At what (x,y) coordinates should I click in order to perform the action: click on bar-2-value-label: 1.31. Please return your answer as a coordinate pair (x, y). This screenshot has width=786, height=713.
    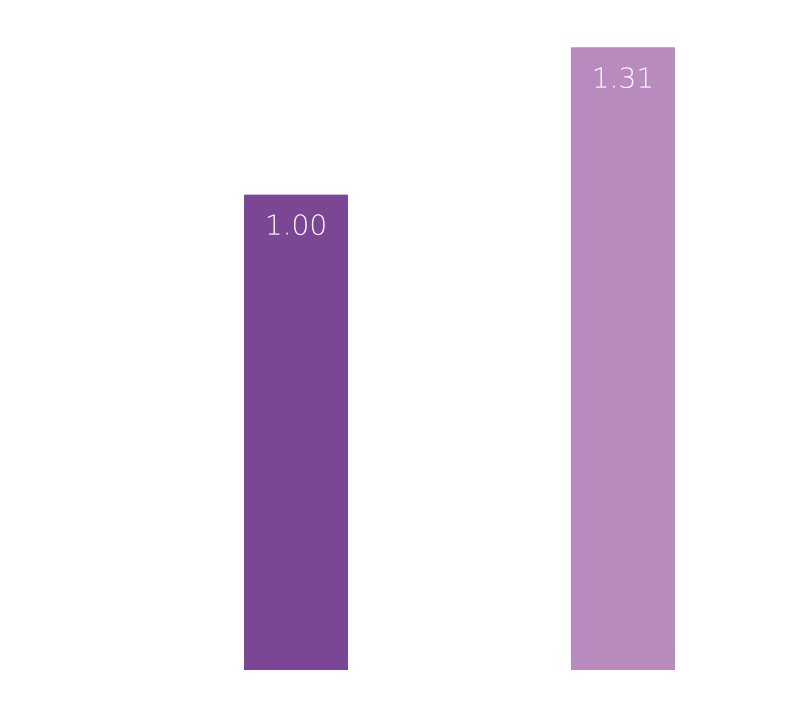
    Looking at the image, I should click on (623, 77).